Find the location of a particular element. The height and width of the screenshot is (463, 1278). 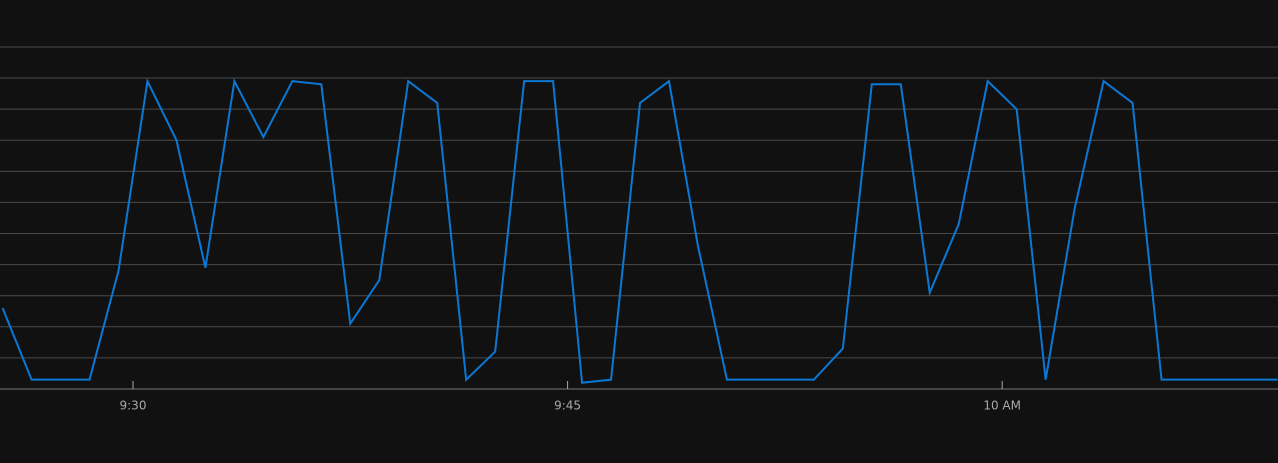

x-tick-label: 10 AM is located at coordinates (1002, 406).